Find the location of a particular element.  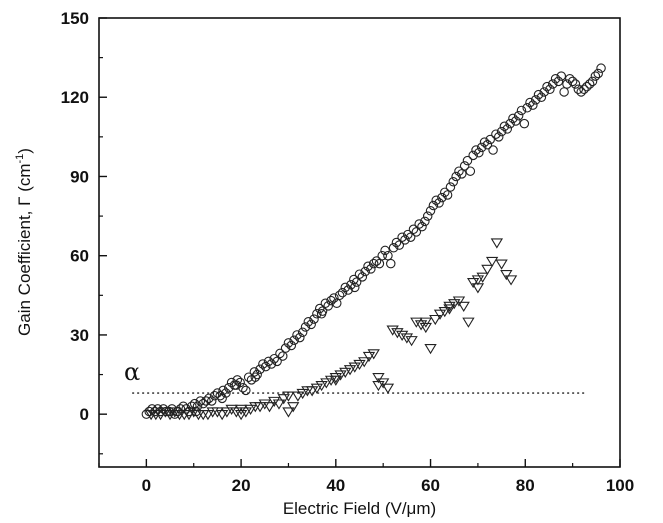

y-tick-label: 30 is located at coordinates (79, 335).